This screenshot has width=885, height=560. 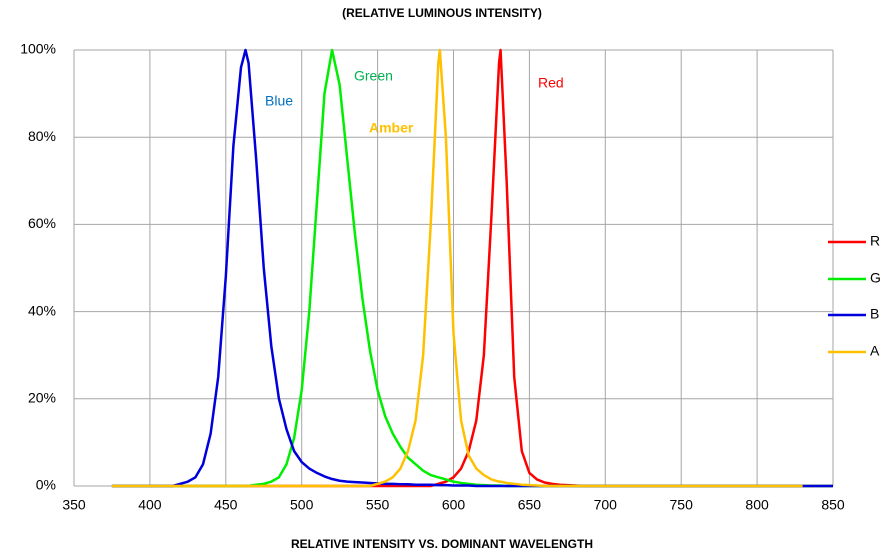 I want to click on legend-label: R, so click(x=875, y=241).